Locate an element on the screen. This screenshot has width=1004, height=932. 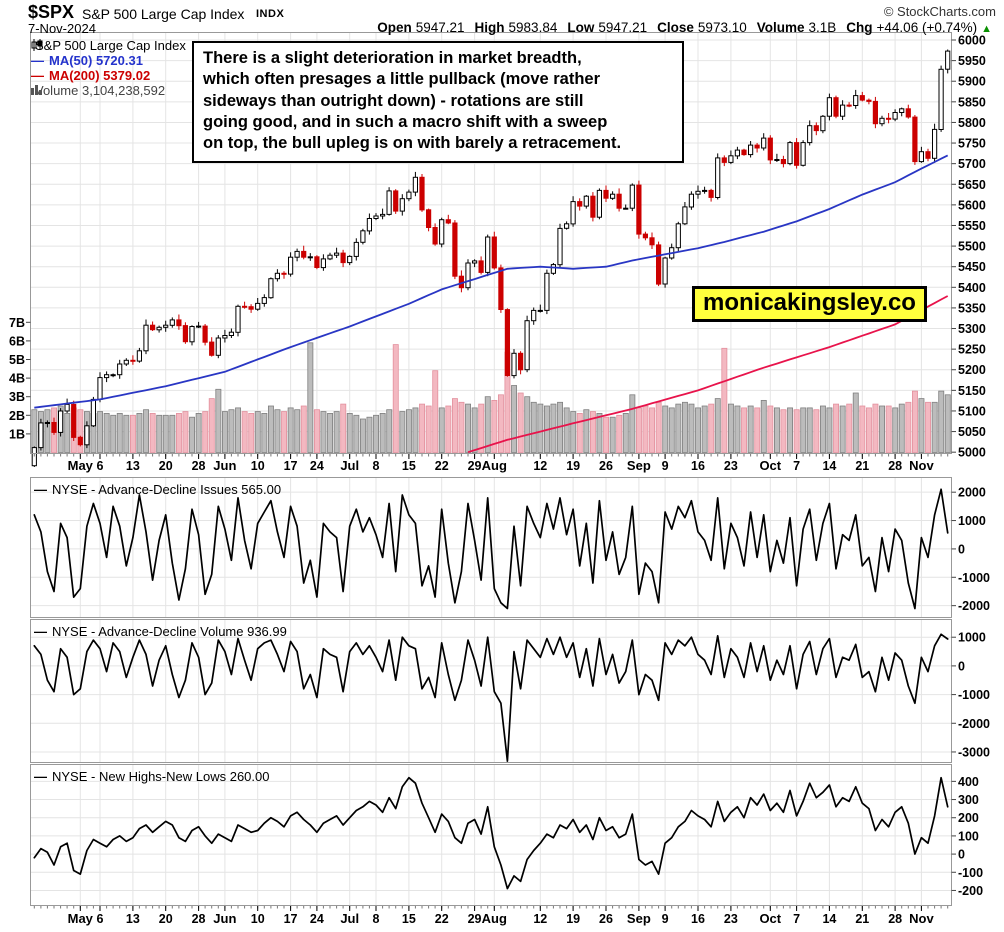
svg-text: 12 is located at coordinates (540, 466).